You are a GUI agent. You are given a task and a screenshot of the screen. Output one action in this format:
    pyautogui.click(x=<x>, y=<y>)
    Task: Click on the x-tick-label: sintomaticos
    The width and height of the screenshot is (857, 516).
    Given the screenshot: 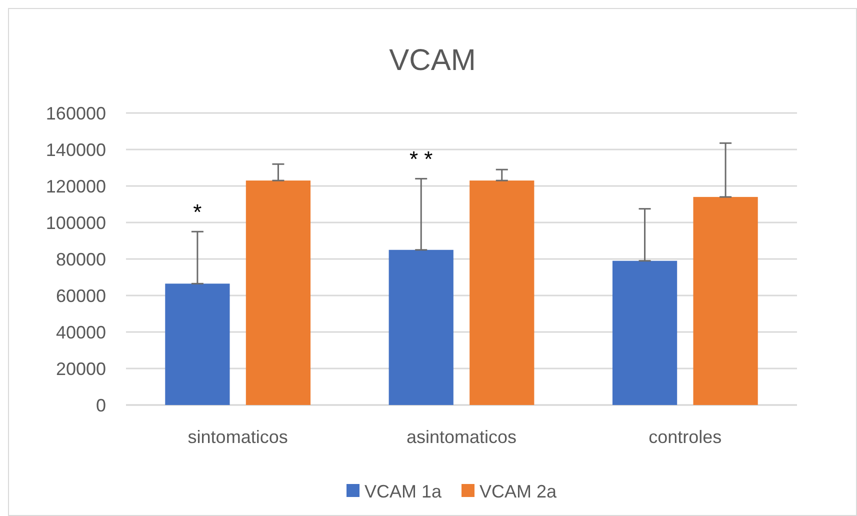 What is the action you would take?
    pyautogui.click(x=238, y=437)
    